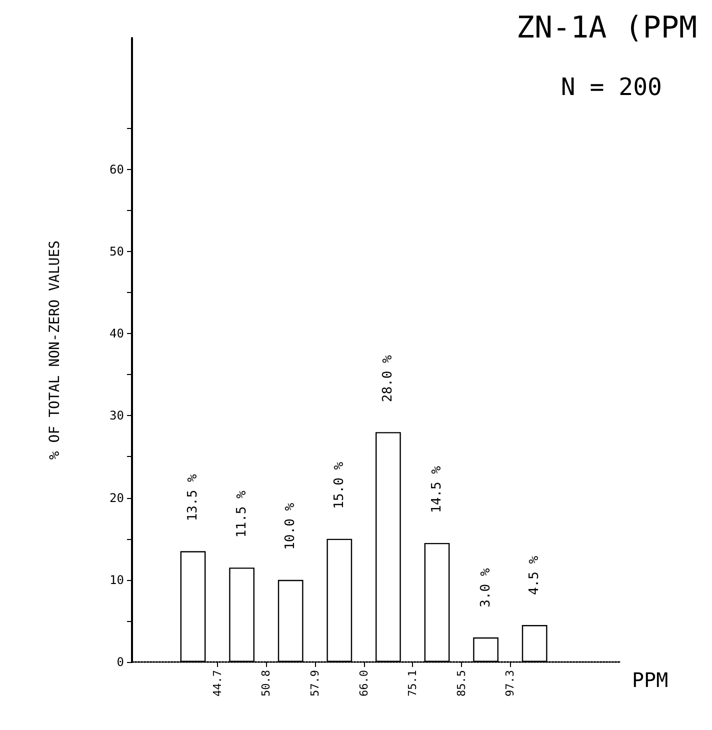 The image size is (712, 730). Describe the element at coordinates (117, 333) in the screenshot. I see `y-tick-label: 40` at that location.